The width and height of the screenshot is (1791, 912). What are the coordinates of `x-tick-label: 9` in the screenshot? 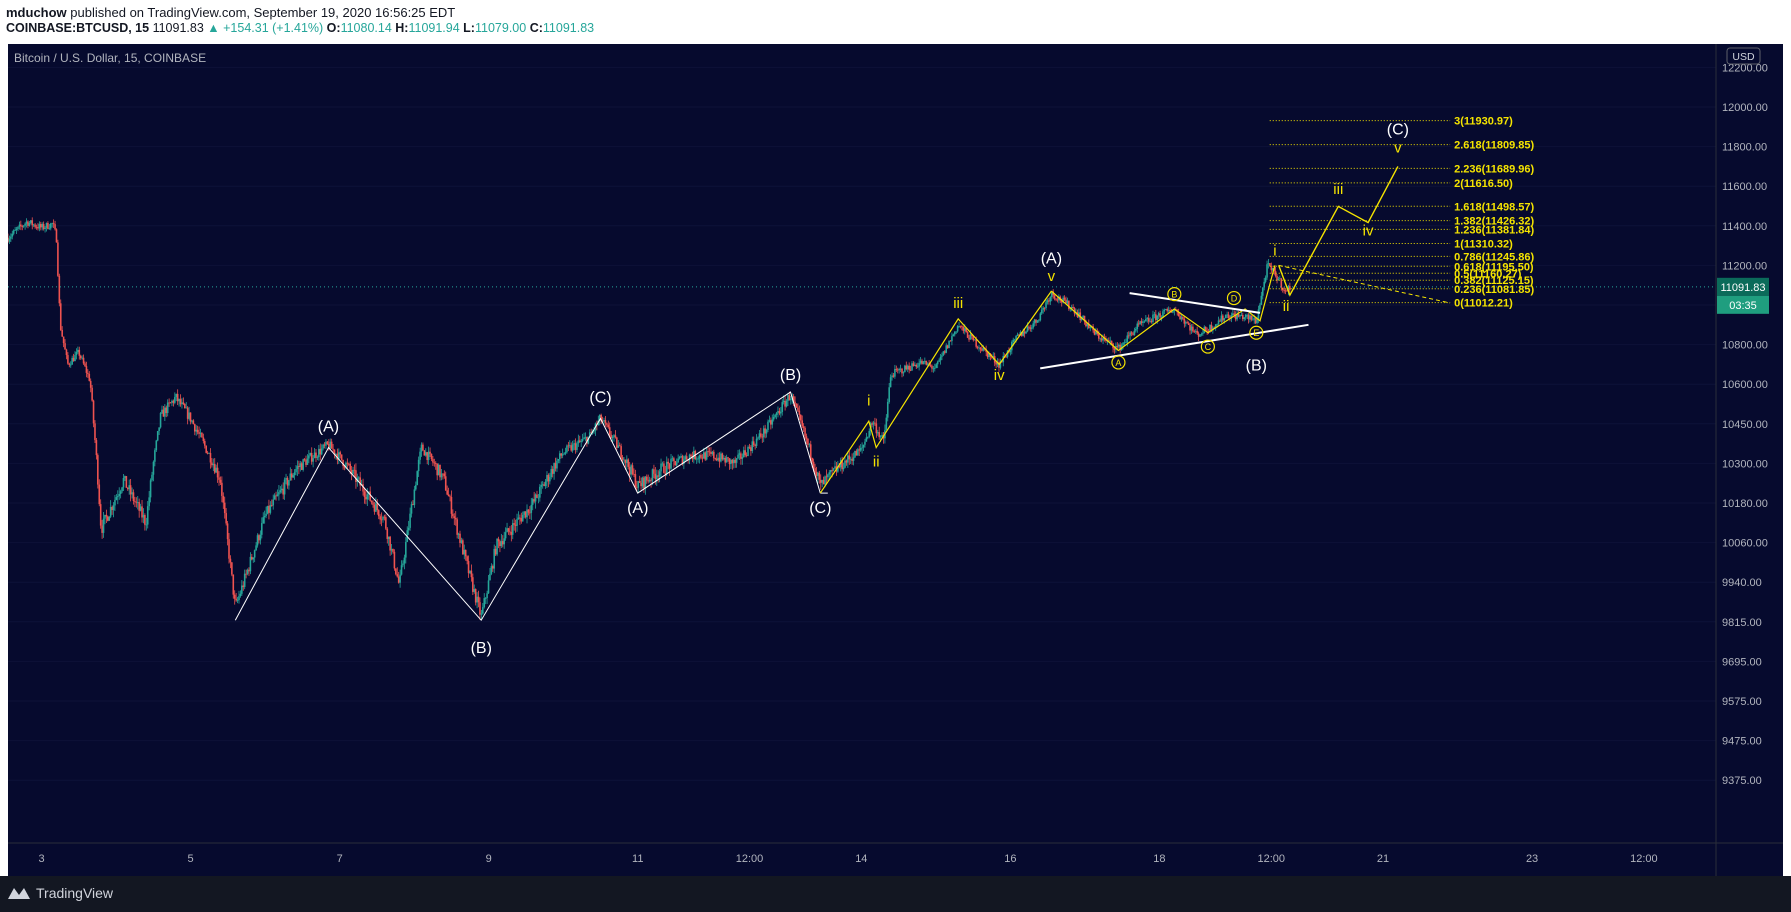 It's located at (489, 859).